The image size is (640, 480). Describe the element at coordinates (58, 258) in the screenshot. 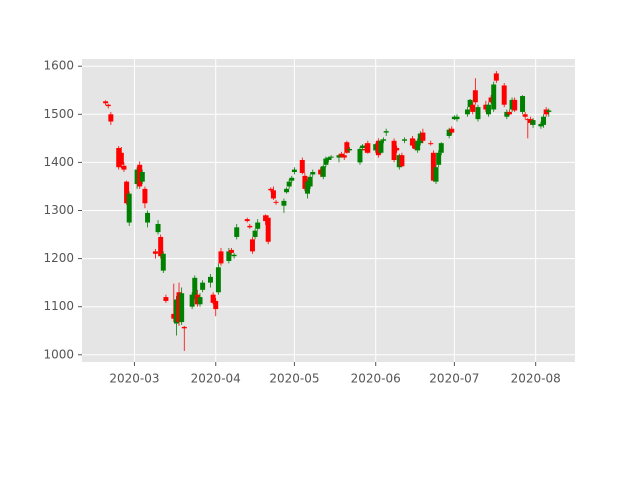

I see `y-tick-label: 1200` at that location.